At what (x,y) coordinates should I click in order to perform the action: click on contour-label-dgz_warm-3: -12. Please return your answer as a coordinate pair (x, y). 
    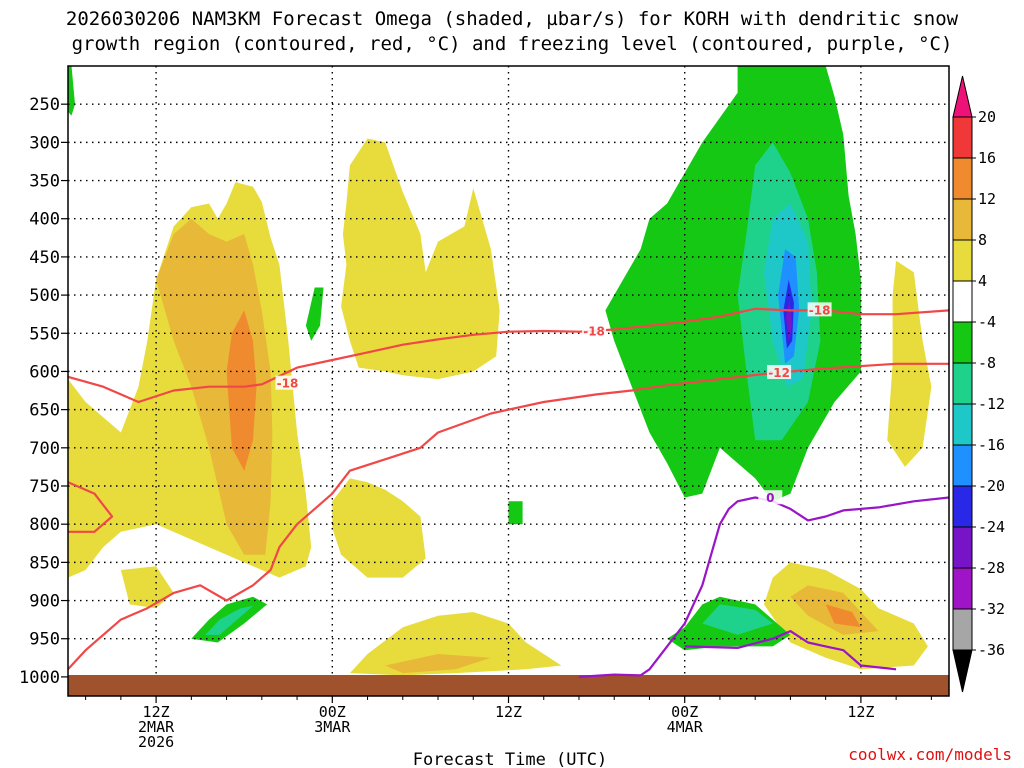
    Looking at the image, I should click on (779, 373).